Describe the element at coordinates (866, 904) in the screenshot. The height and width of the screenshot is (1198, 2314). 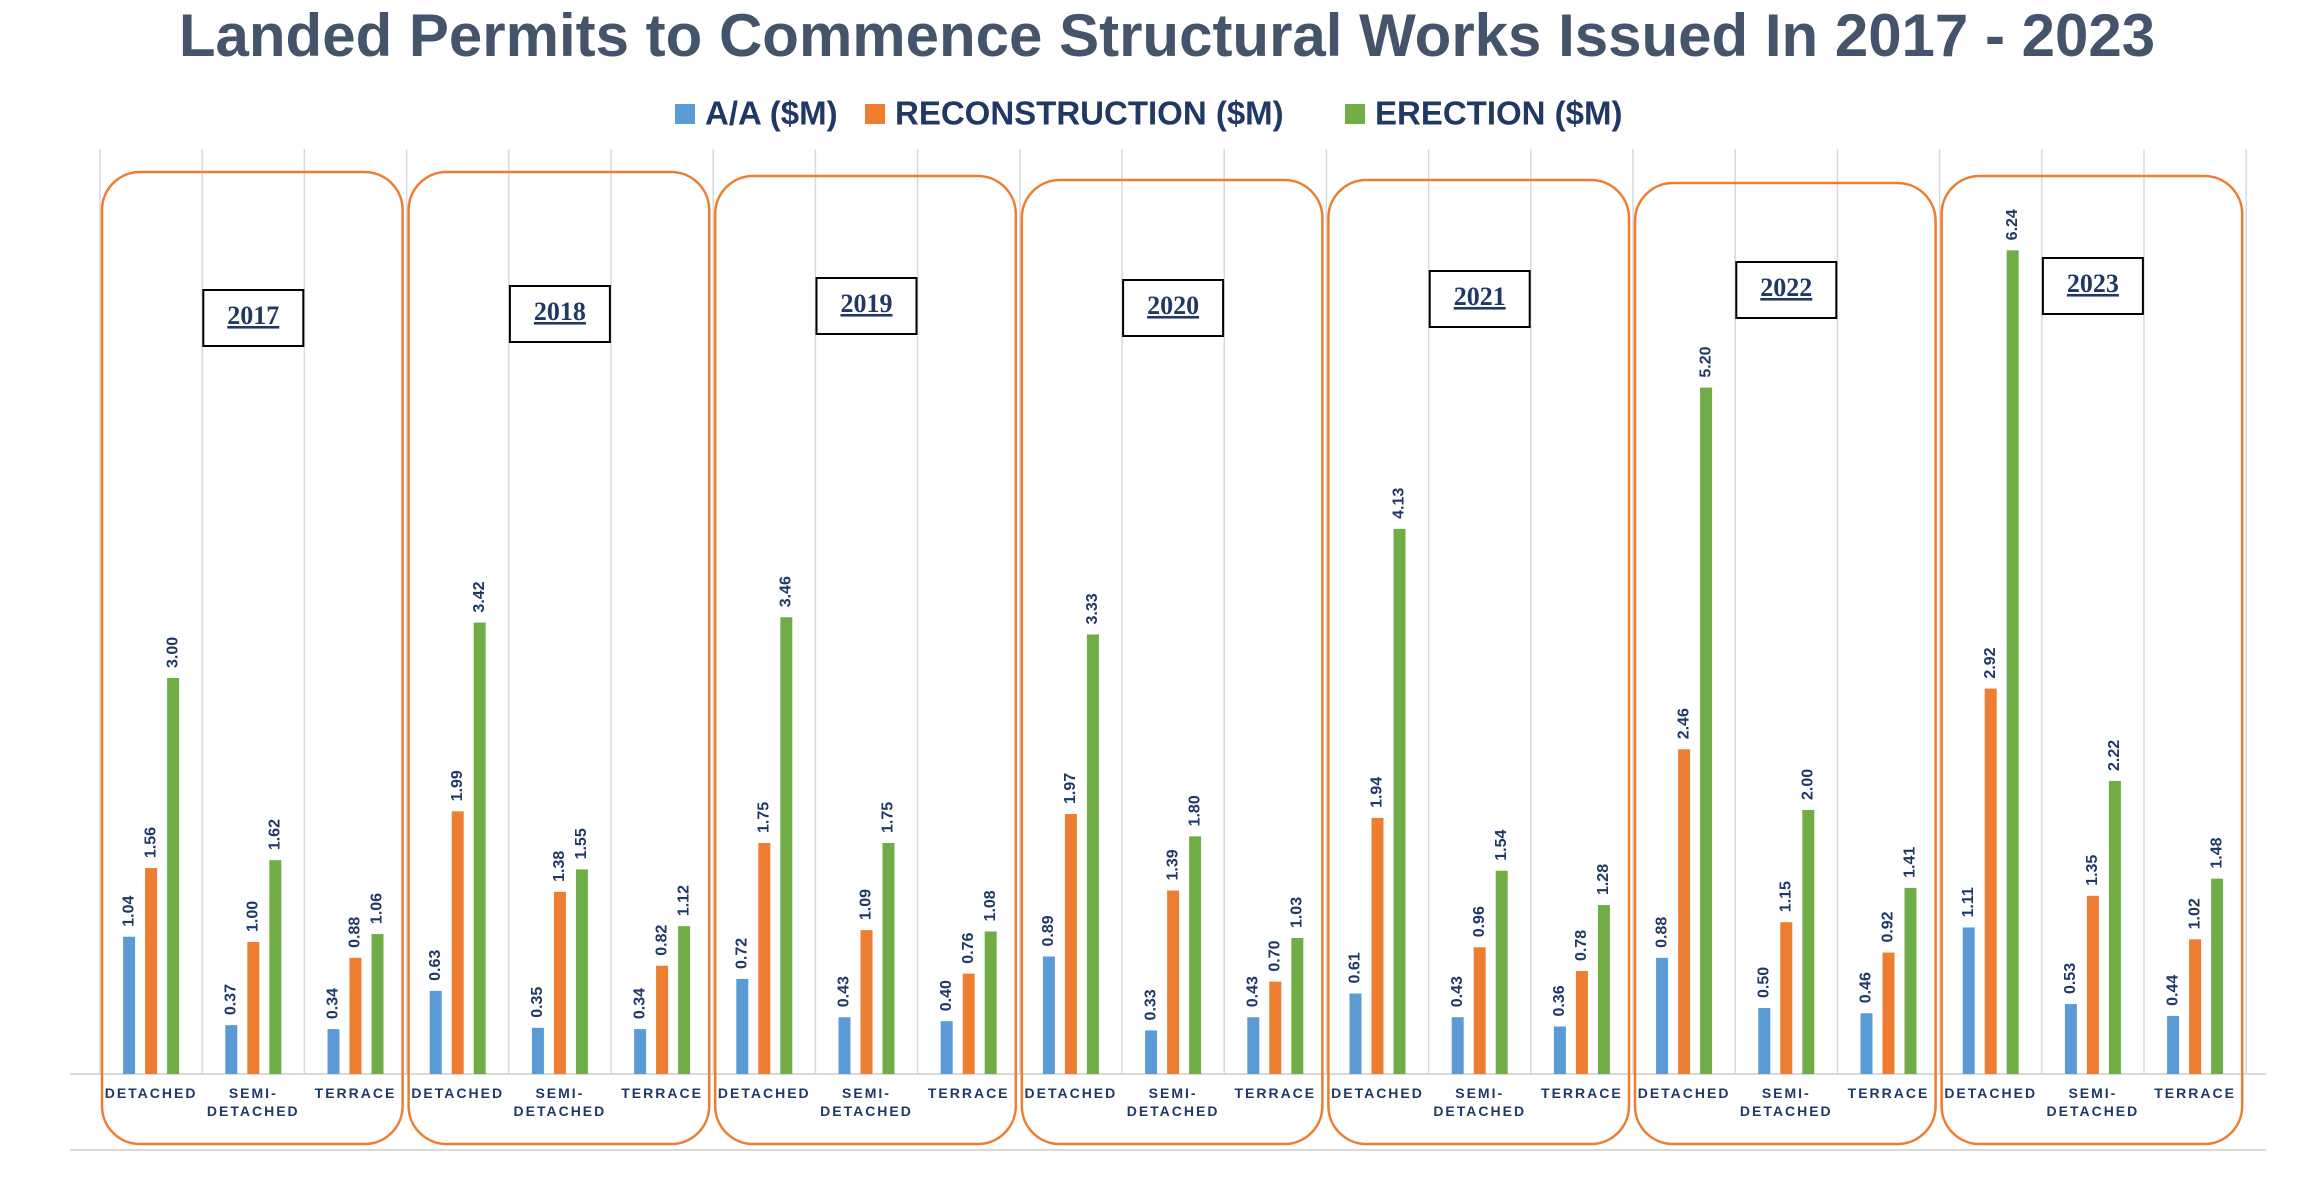
I see `value-label: 1.09` at that location.